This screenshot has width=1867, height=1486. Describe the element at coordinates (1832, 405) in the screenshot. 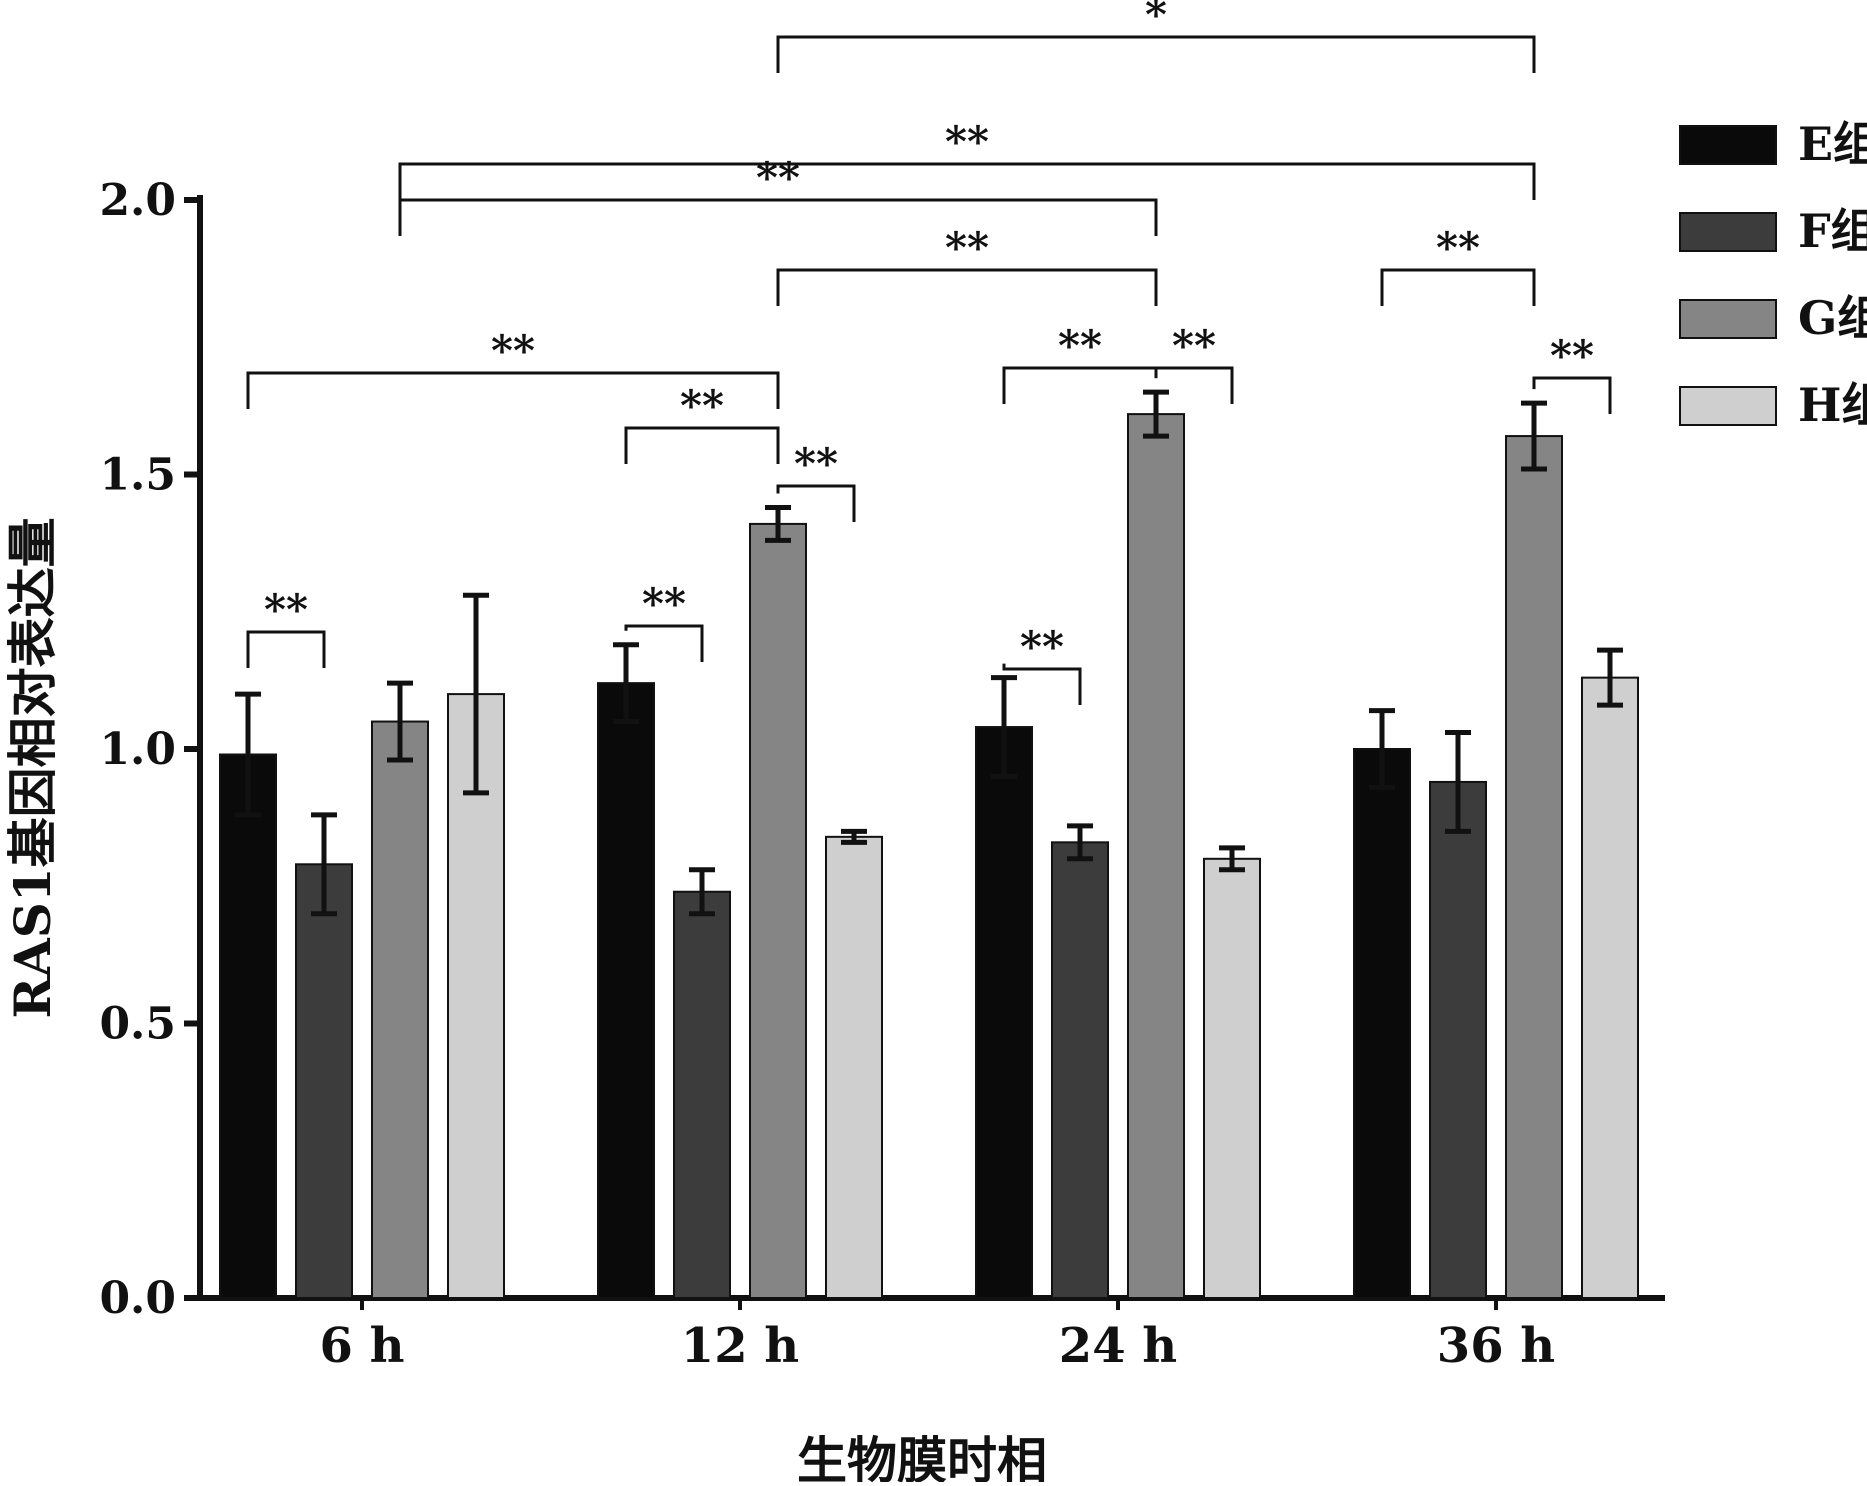

I see `legend-label: H组` at that location.